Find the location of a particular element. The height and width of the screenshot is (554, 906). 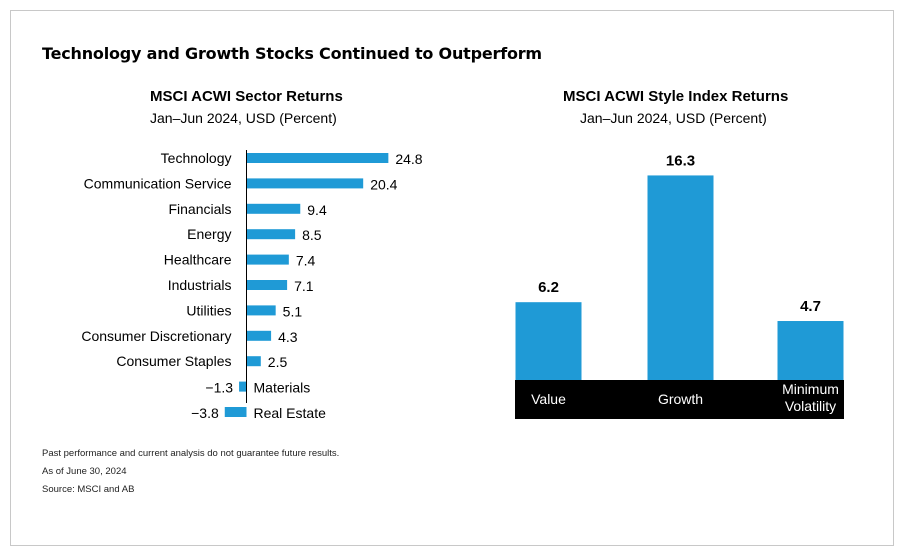

sector-value-label: 7.4 is located at coordinates (306, 261).